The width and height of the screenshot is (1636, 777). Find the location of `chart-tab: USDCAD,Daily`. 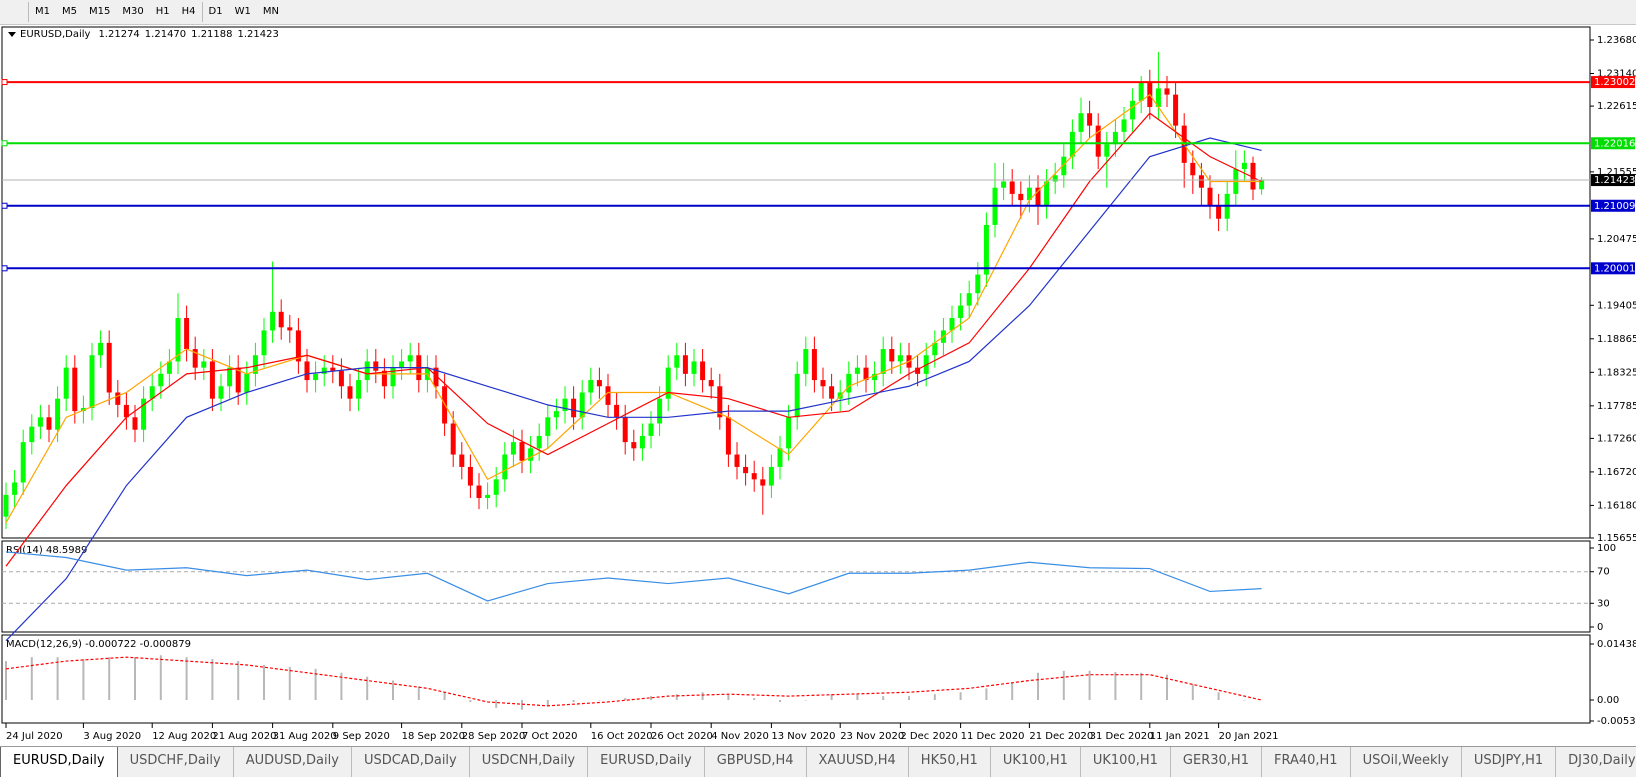

chart-tab: USDCAD,Daily is located at coordinates (411, 762).